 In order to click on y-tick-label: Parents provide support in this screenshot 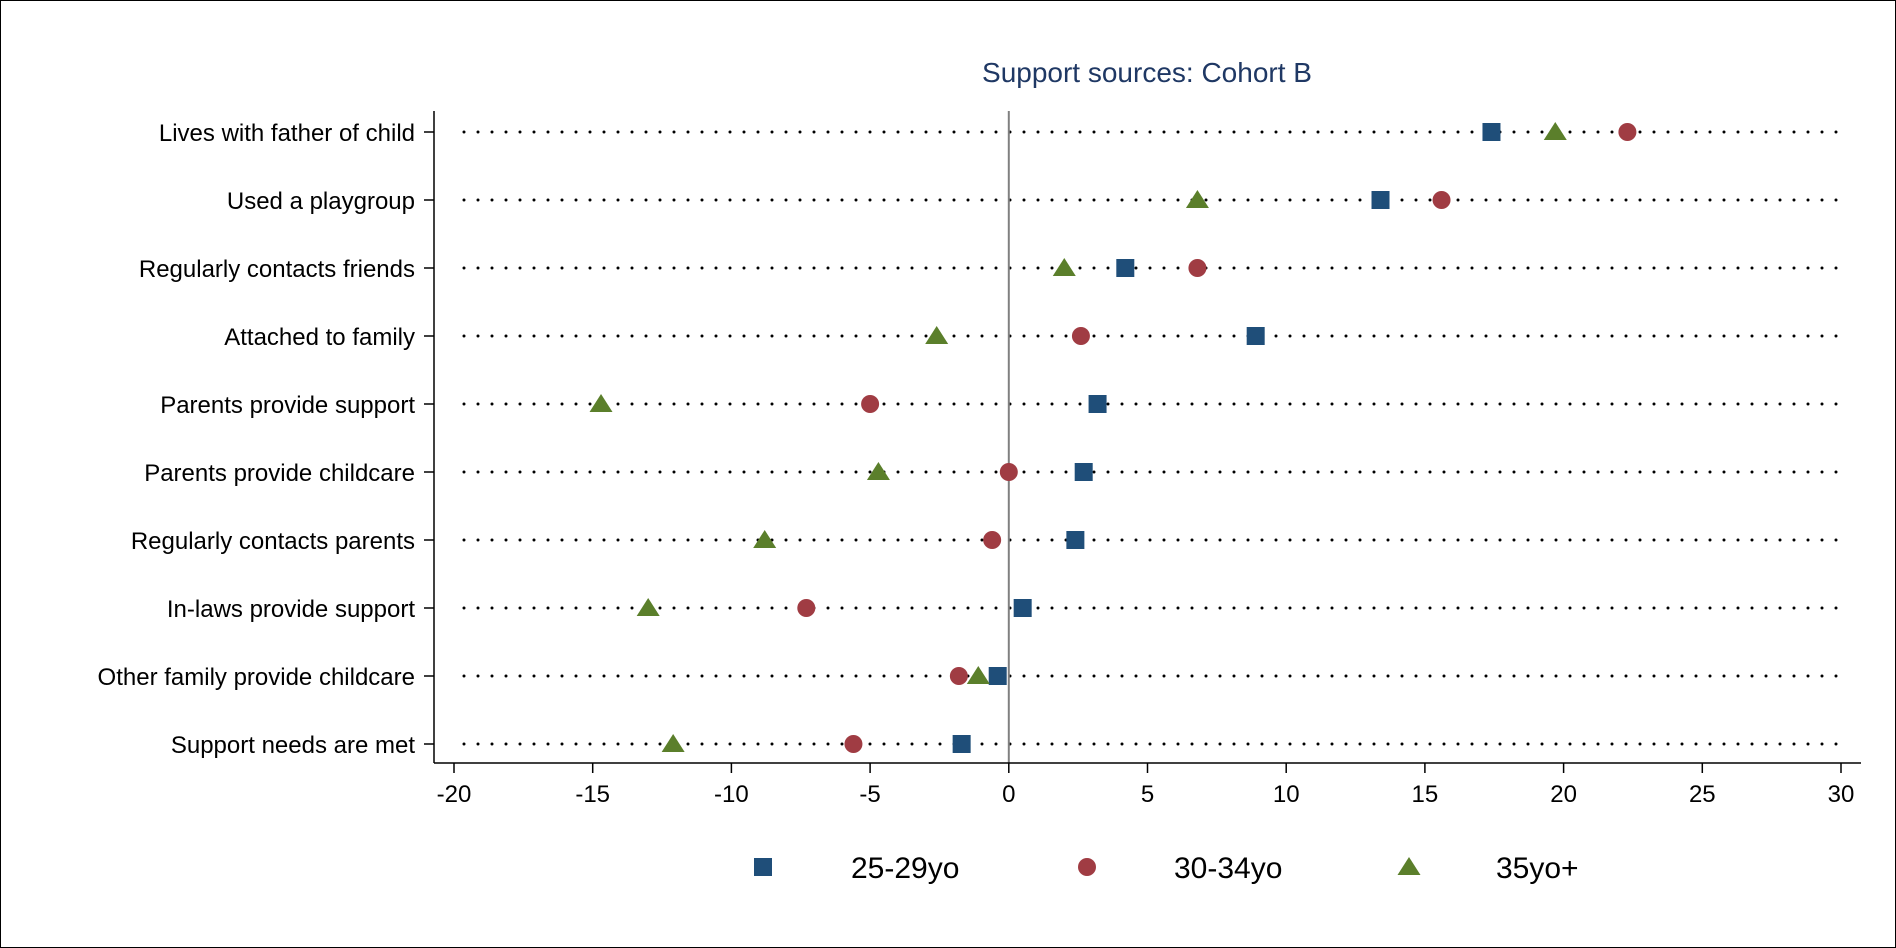, I will do `click(287, 405)`.